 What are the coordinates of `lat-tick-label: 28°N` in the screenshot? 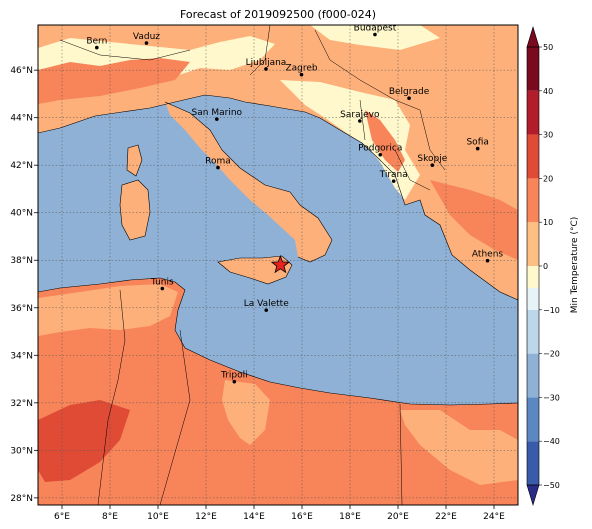 It's located at (21, 499).